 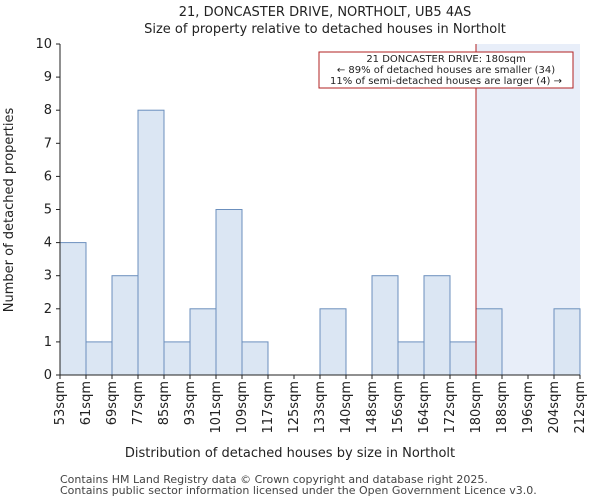 What do you see at coordinates (216, 407) in the screenshot?
I see `x-tick-label-101sqm: 101sqm` at bounding box center [216, 407].